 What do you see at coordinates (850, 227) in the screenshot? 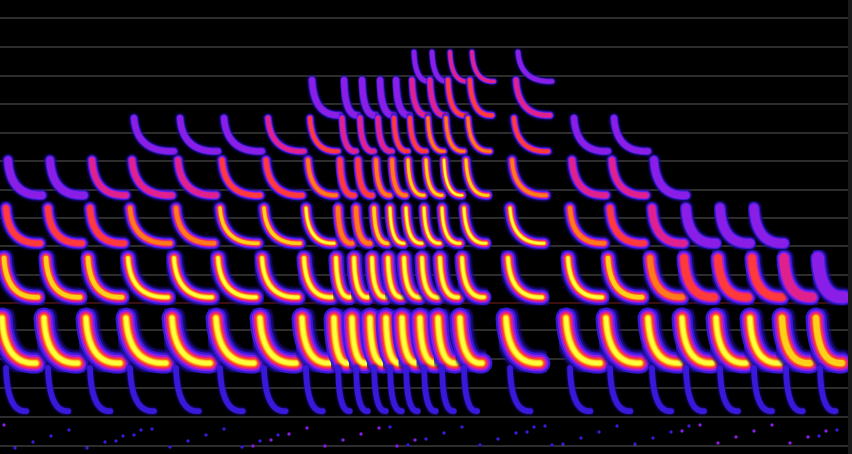
I see `vertical-scrollbar` at bounding box center [850, 227].